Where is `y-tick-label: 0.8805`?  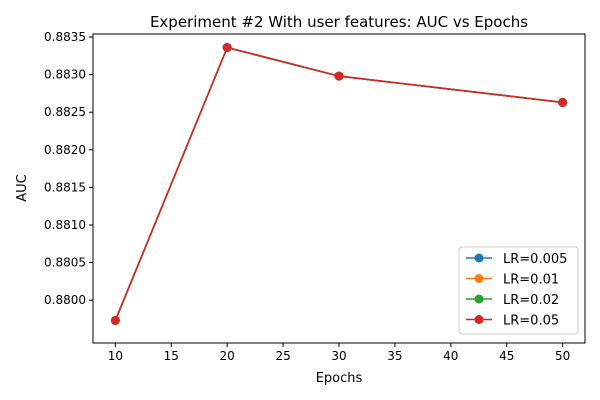 y-tick-label: 0.8805 is located at coordinates (65, 263).